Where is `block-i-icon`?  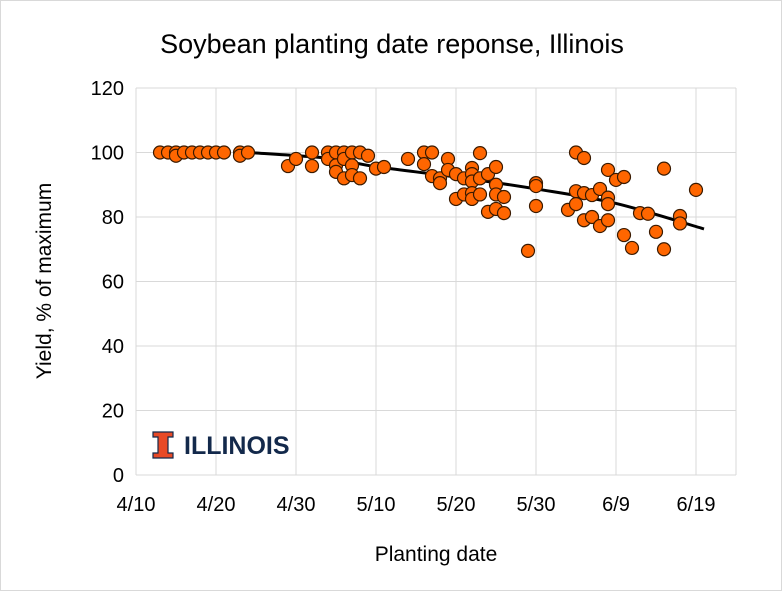 block-i-icon is located at coordinates (163, 445).